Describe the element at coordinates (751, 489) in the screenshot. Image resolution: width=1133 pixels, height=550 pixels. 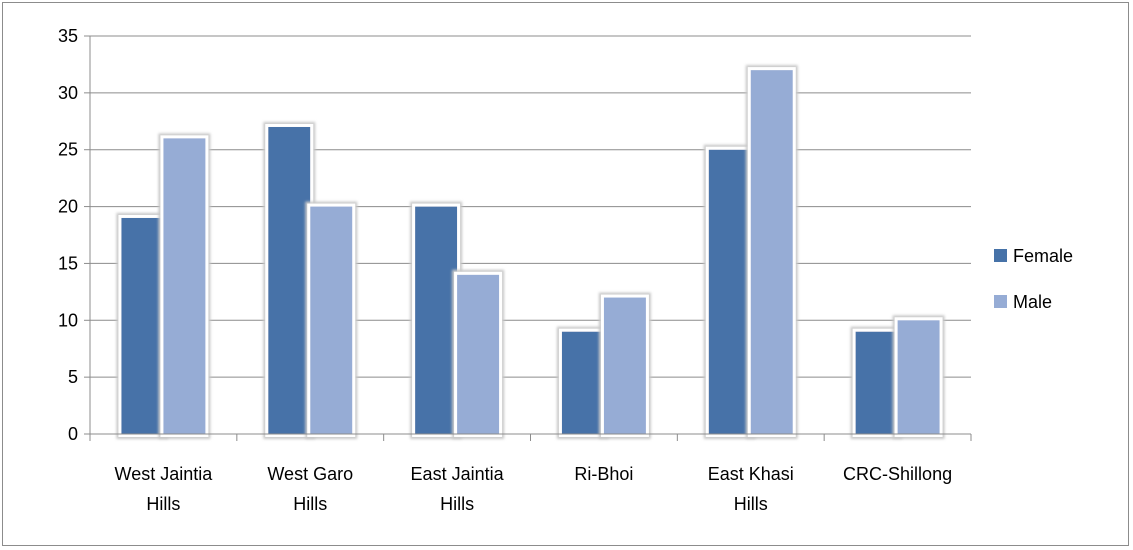
I see `x-tick-label: East Khasi Hills` at that location.